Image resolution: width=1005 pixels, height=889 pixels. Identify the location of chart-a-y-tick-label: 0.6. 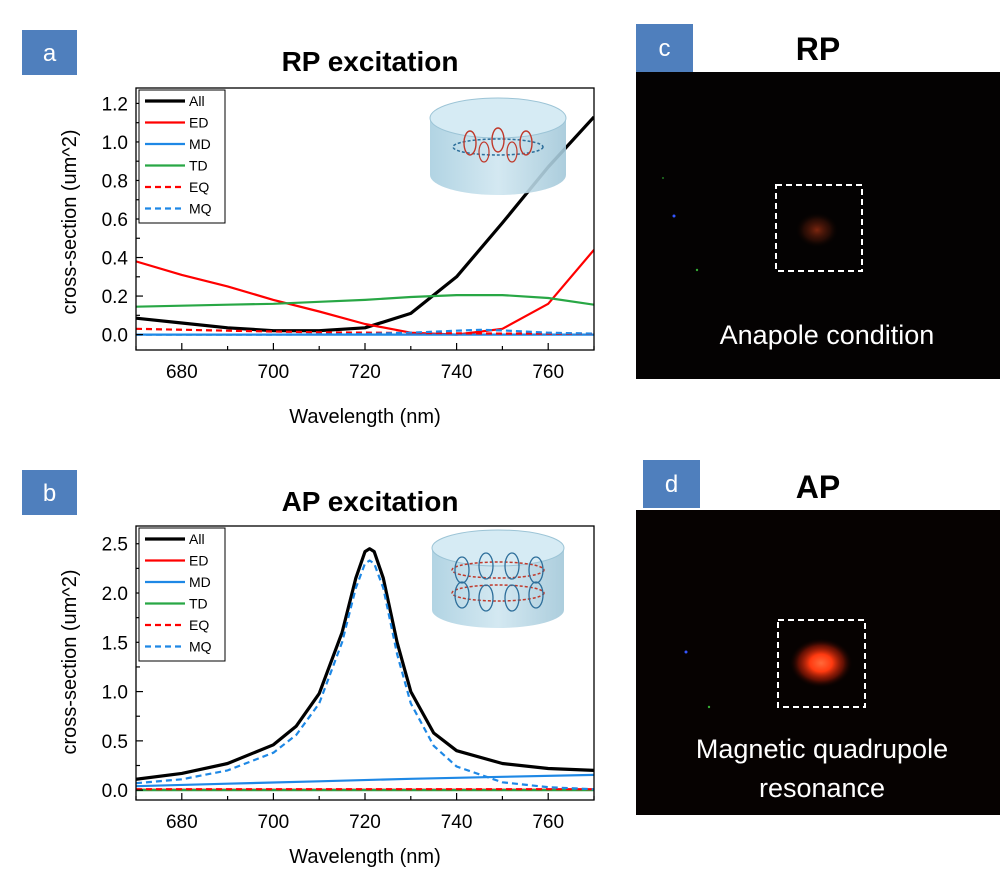
(115, 220).